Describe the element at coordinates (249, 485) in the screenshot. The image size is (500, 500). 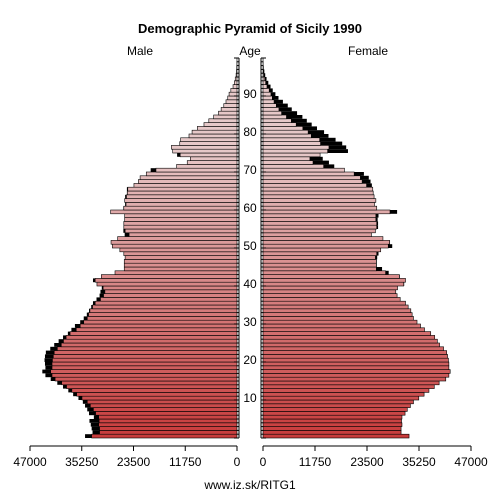
I see `source-label: www.iz.sk/RITG1` at that location.